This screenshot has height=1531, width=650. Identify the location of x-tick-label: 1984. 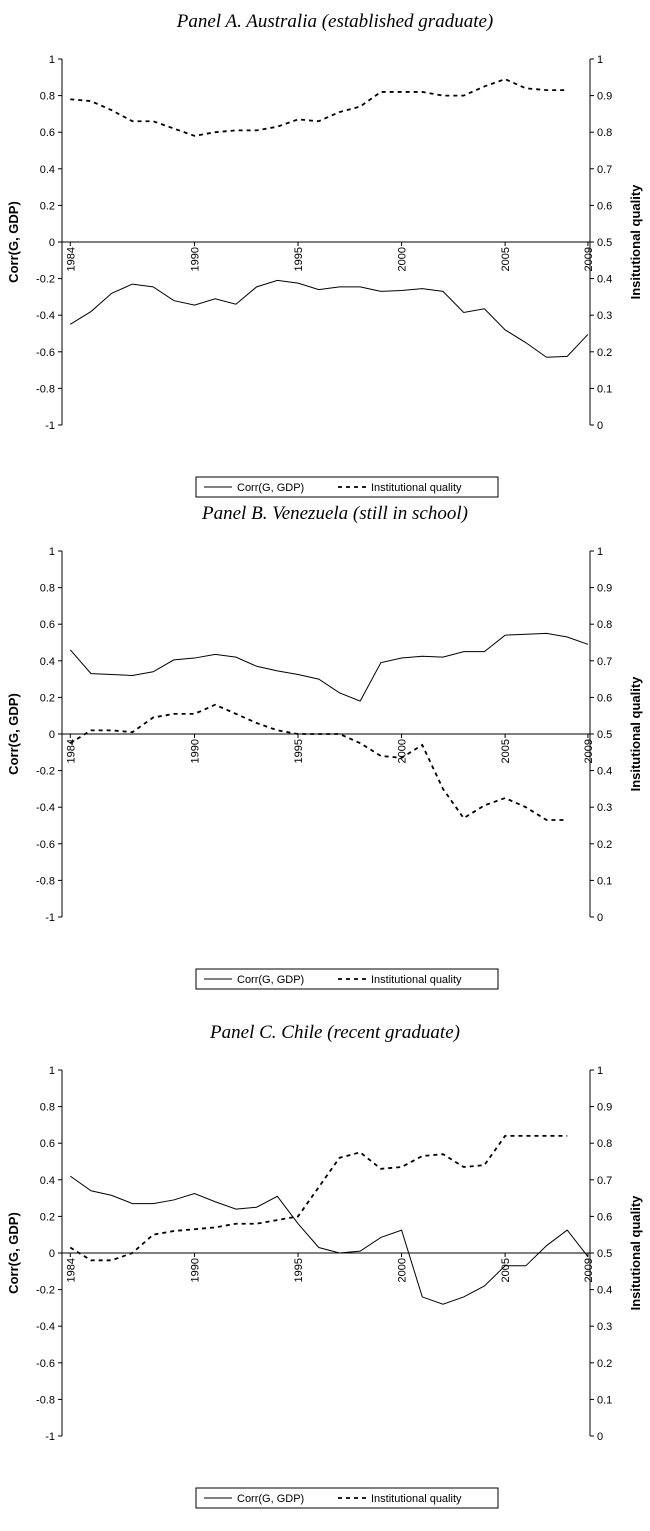
(71, 751).